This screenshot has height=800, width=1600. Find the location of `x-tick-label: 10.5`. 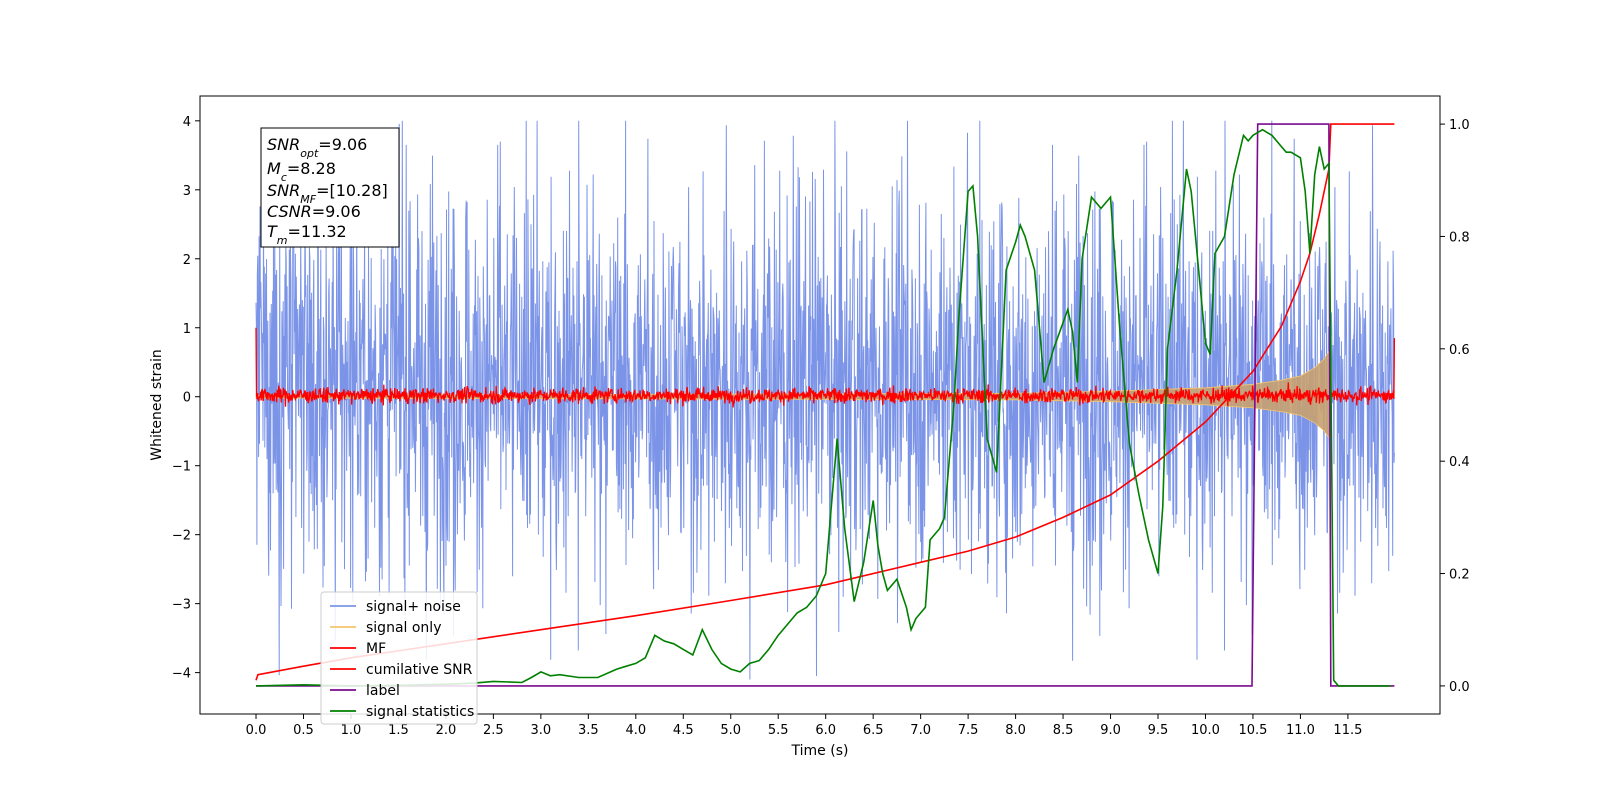

x-tick-label: 10.5 is located at coordinates (1252, 730).